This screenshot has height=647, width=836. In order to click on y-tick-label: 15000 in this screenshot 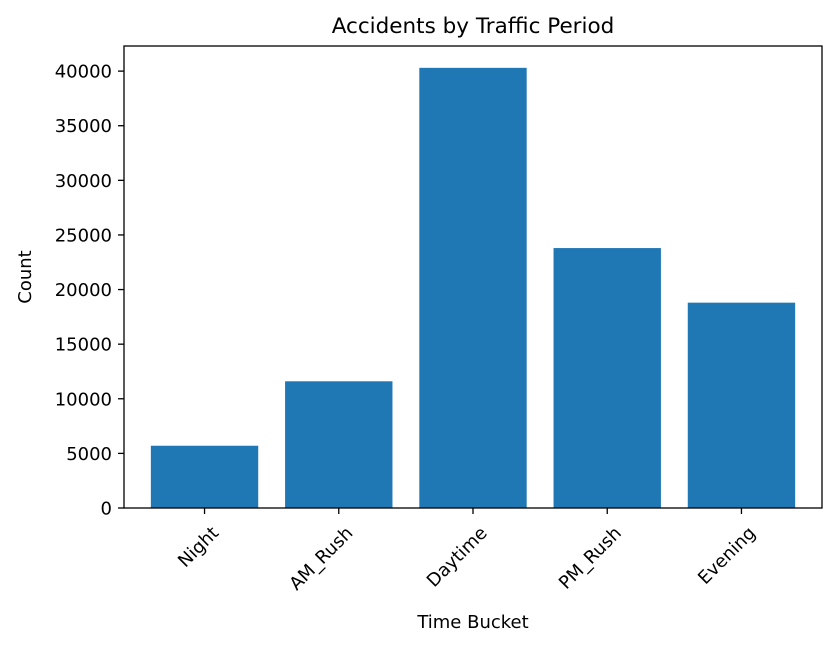, I will do `click(83, 345)`.